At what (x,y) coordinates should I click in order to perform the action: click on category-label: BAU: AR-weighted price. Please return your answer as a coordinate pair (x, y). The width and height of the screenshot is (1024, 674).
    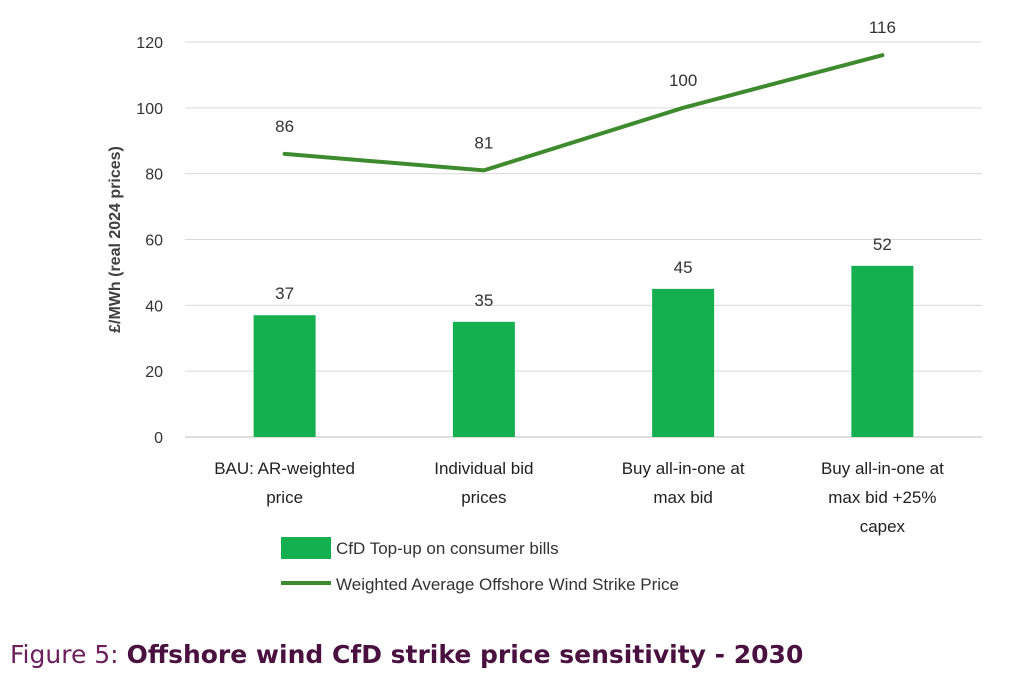
    Looking at the image, I should click on (284, 483).